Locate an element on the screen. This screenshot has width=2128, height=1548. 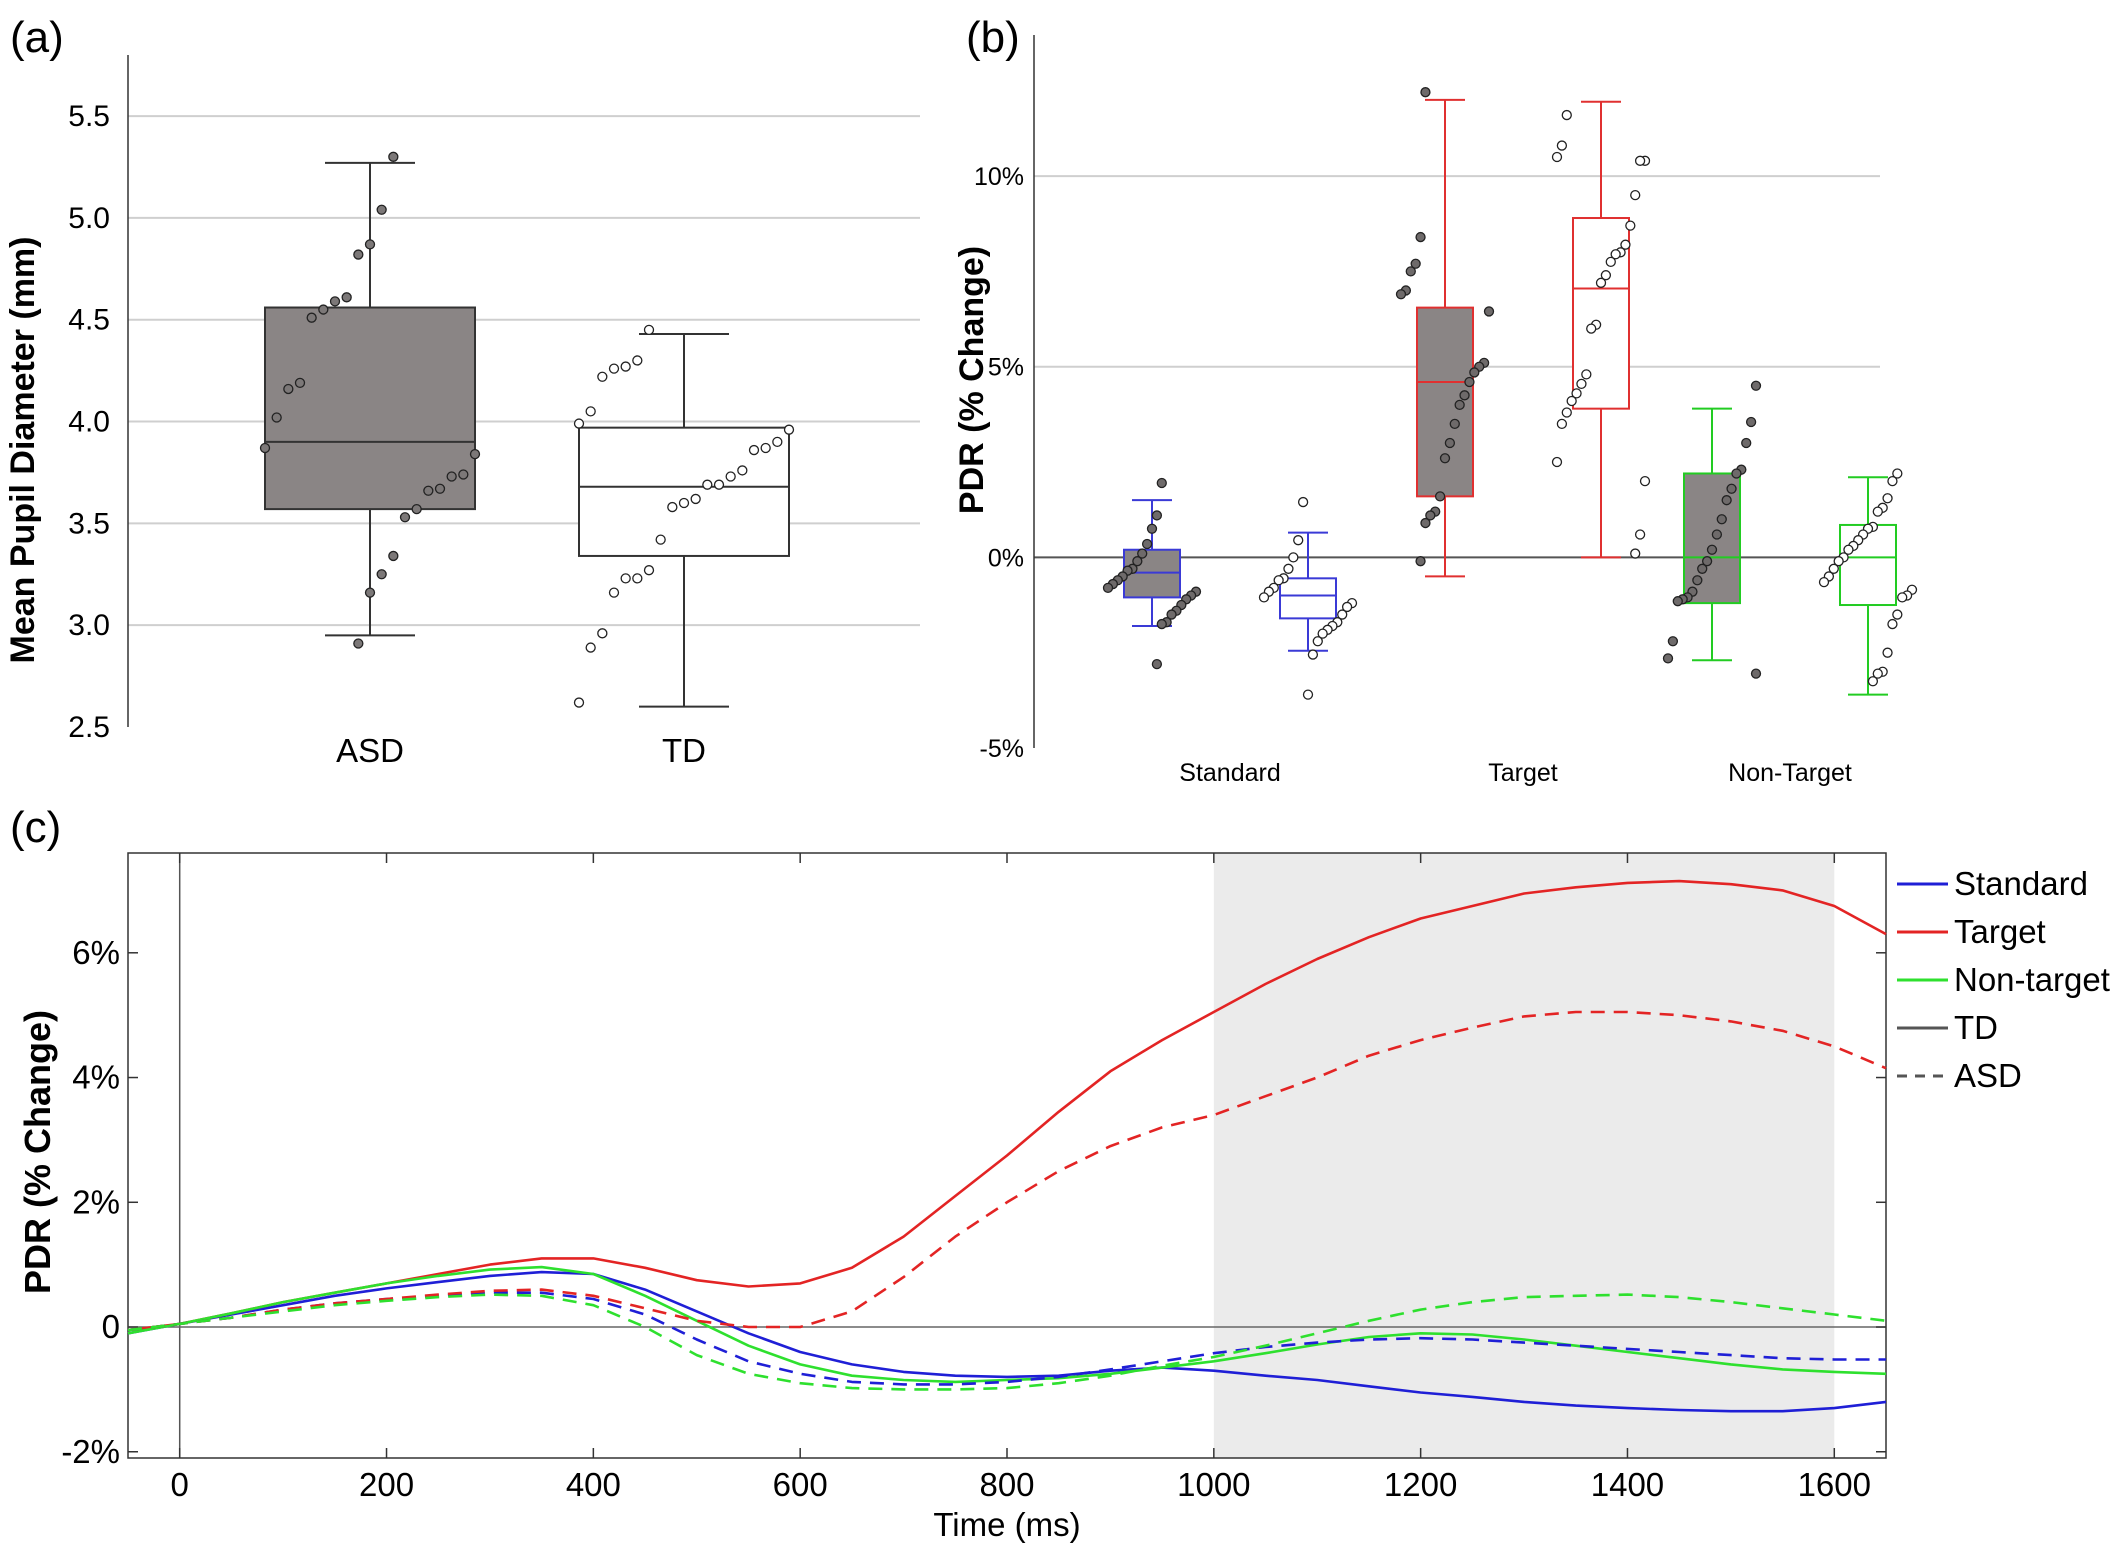
panel-a-boxes is located at coordinates (527, 434).